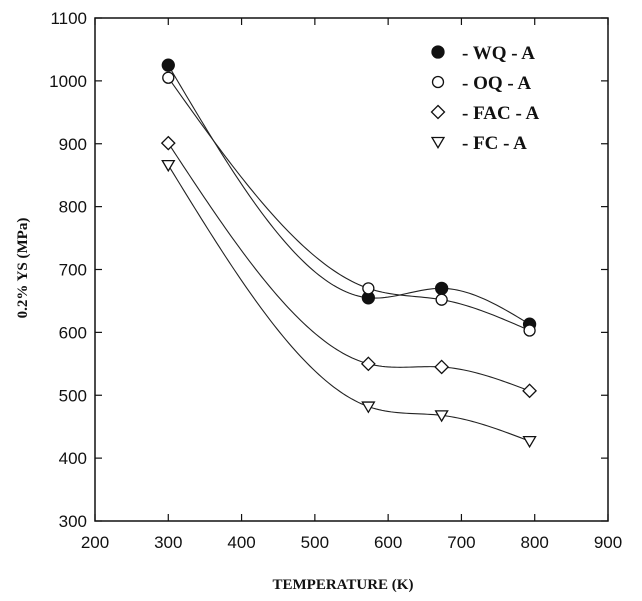 Image resolution: width=642 pixels, height=601 pixels. I want to click on y-tick-label: 1000, so click(68, 81).